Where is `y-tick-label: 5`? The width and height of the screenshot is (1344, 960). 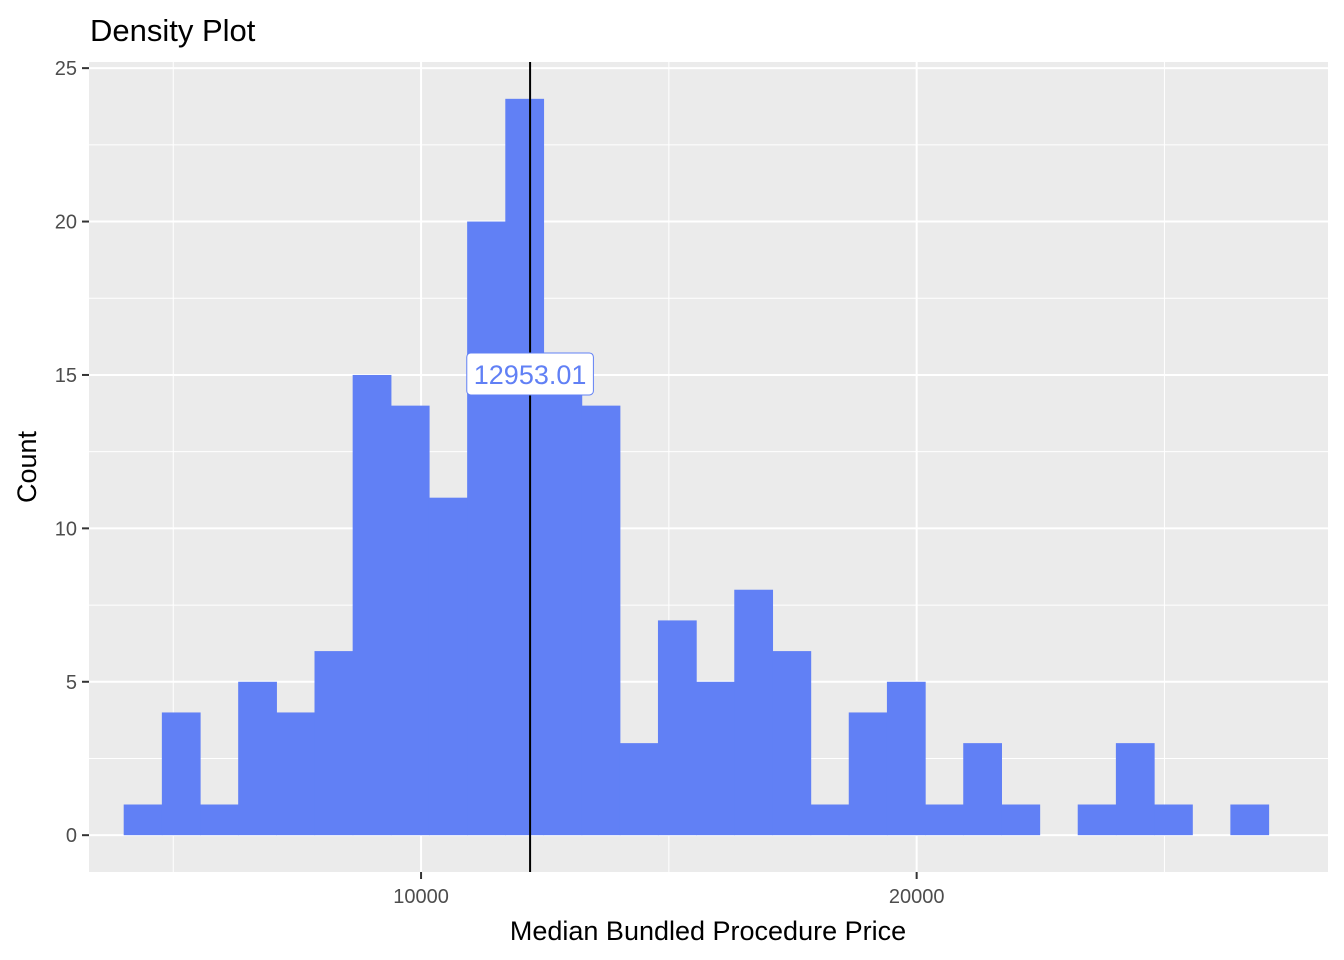 y-tick-label: 5 is located at coordinates (71, 683).